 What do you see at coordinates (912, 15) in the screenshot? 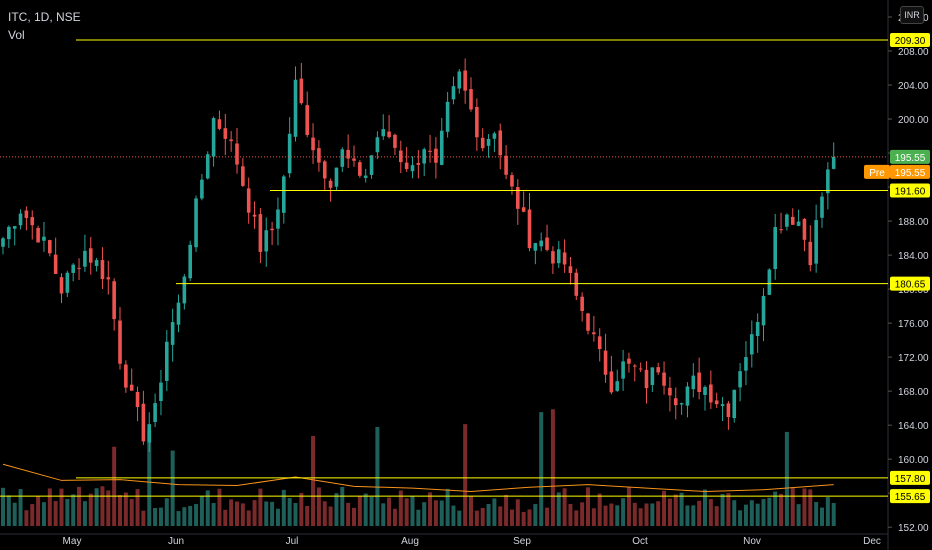
I see `currency-button: INR` at bounding box center [912, 15].